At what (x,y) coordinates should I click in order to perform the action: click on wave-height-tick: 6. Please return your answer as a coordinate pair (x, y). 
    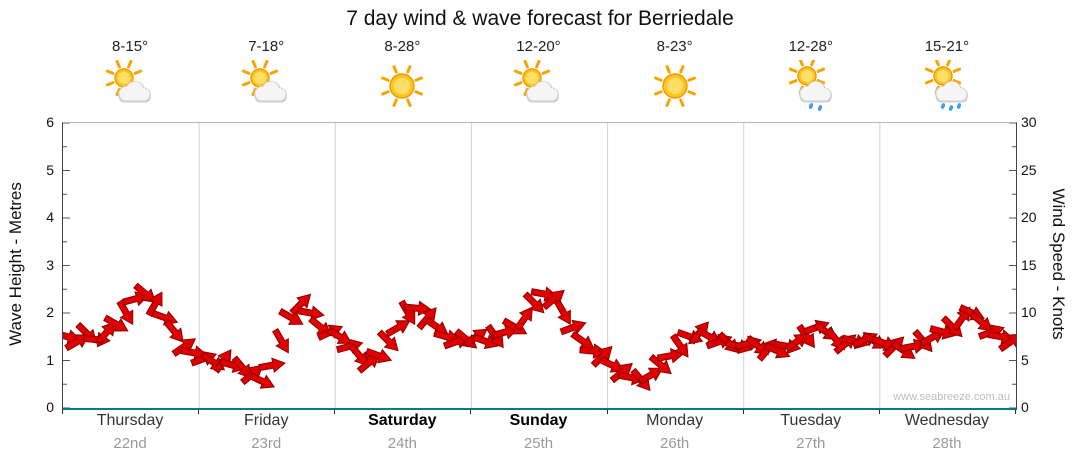
    Looking at the image, I should click on (50, 122).